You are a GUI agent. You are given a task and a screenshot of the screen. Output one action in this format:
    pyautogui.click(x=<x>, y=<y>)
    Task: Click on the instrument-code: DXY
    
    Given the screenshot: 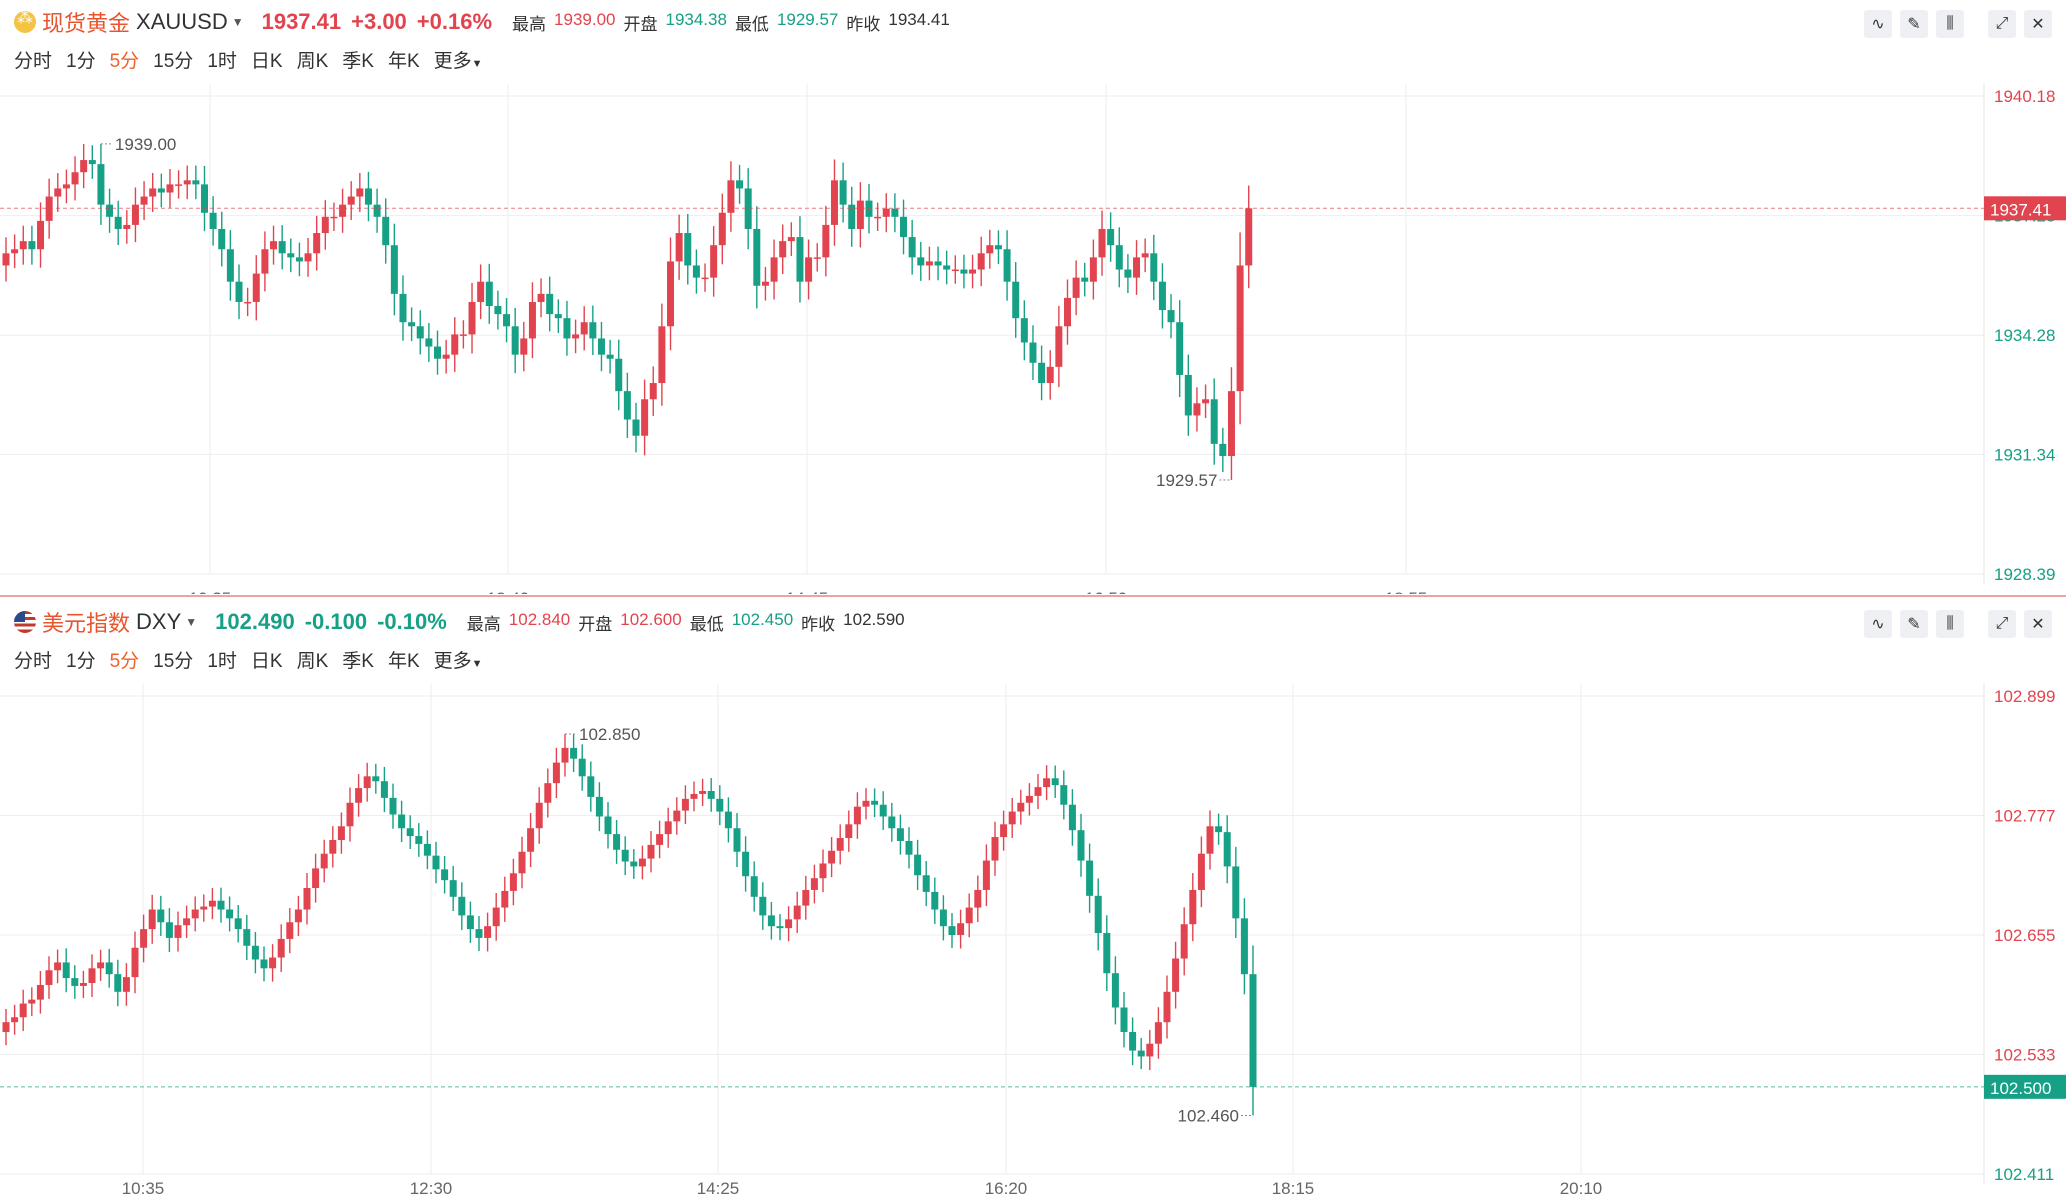 What is the action you would take?
    pyautogui.click(x=159, y=621)
    